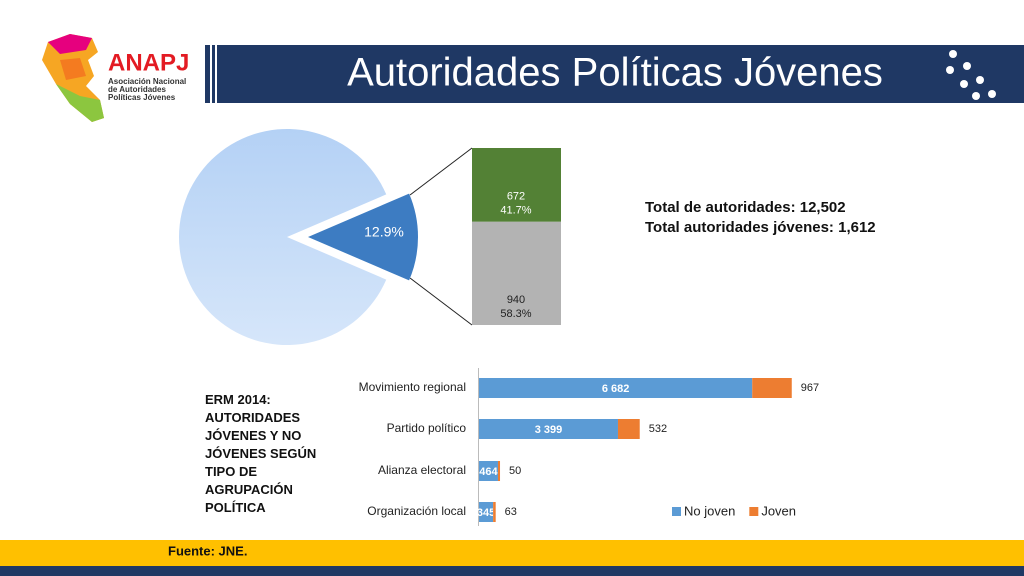 The height and width of the screenshot is (576, 1024). What do you see at coordinates (810, 388) in the screenshot?
I see `value-label: 967` at bounding box center [810, 388].